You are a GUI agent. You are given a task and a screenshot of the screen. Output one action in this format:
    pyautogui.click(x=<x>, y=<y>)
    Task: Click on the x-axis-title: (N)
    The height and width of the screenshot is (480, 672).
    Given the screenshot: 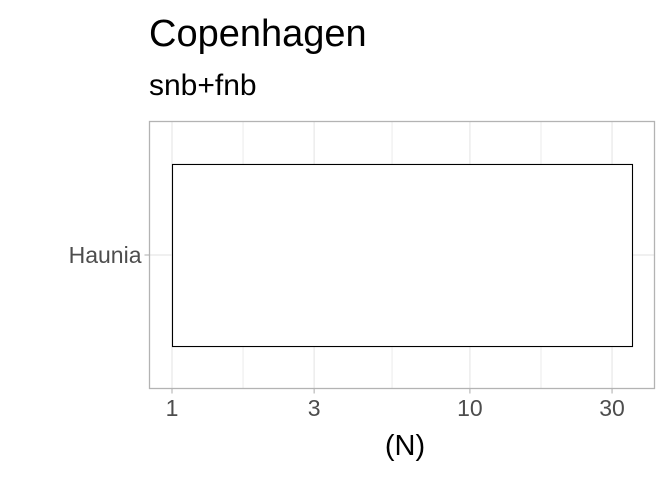 What is the action you would take?
    pyautogui.click(x=405, y=446)
    